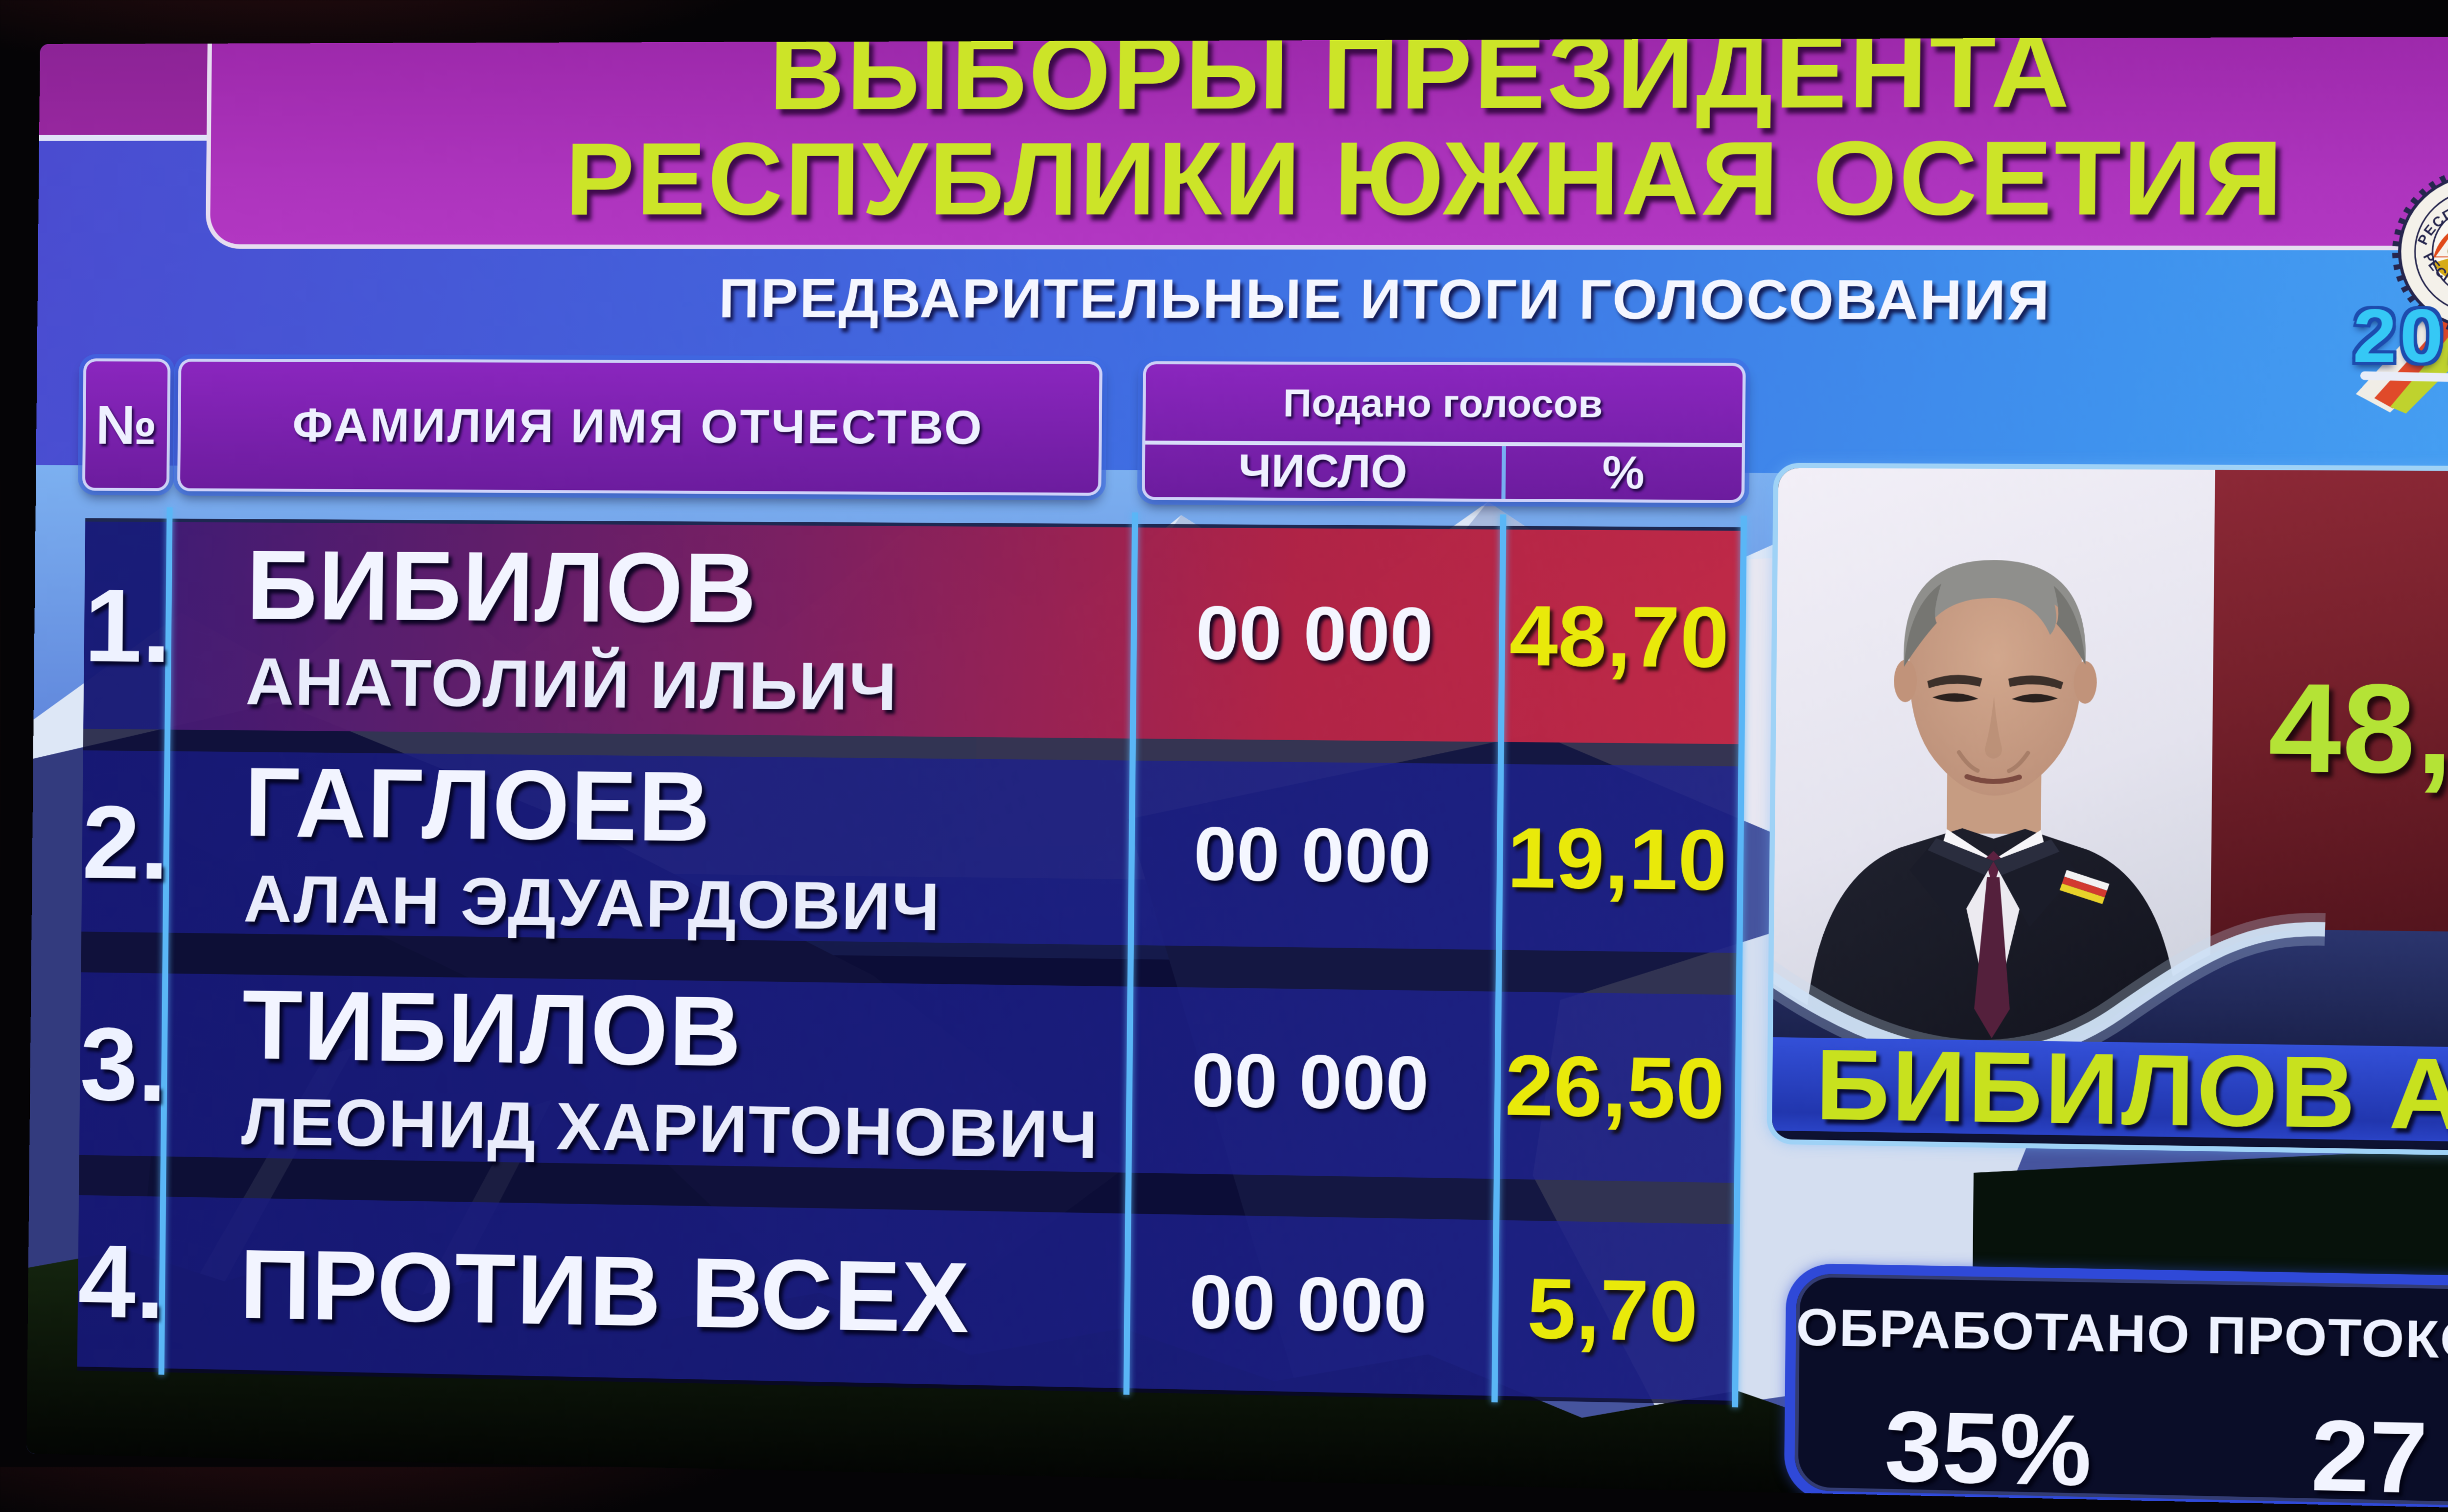 This screenshot has width=2448, height=1512. What do you see at coordinates (1384, 299) in the screenshot?
I see `subtitle: ПРЕДВАРИТЕЛЬНЫЕ ИТОГИ ГОЛОСОВАНИЯ` at bounding box center [1384, 299].